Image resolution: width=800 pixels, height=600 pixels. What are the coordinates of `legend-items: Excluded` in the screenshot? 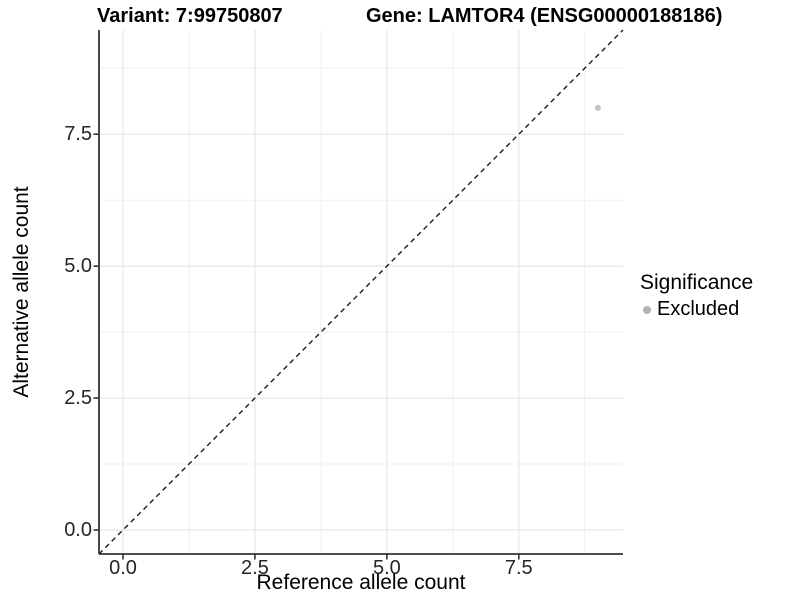 It's located at (695, 309).